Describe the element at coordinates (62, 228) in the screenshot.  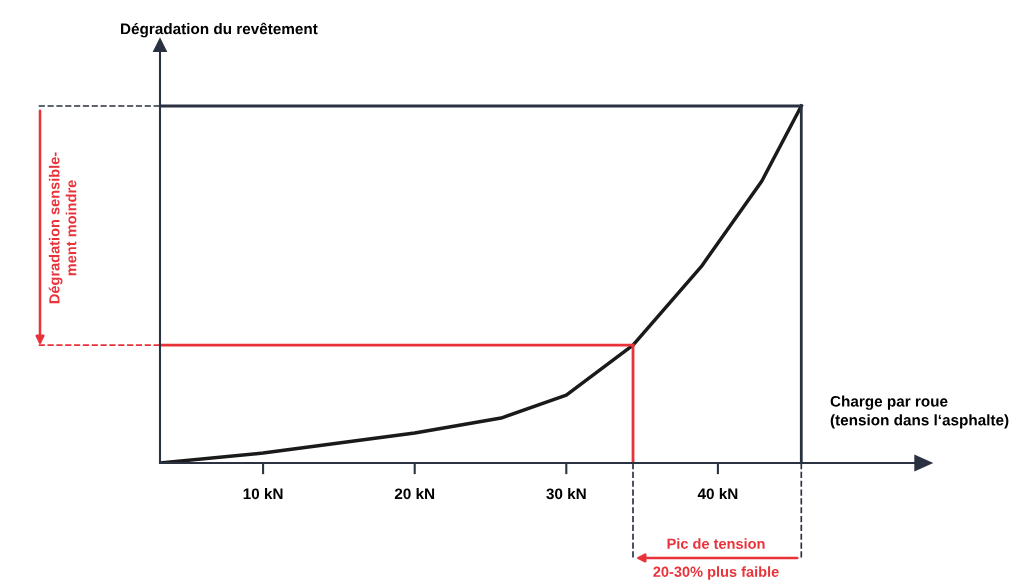
I see `text: Dégradation sensible- ment moindre` at that location.